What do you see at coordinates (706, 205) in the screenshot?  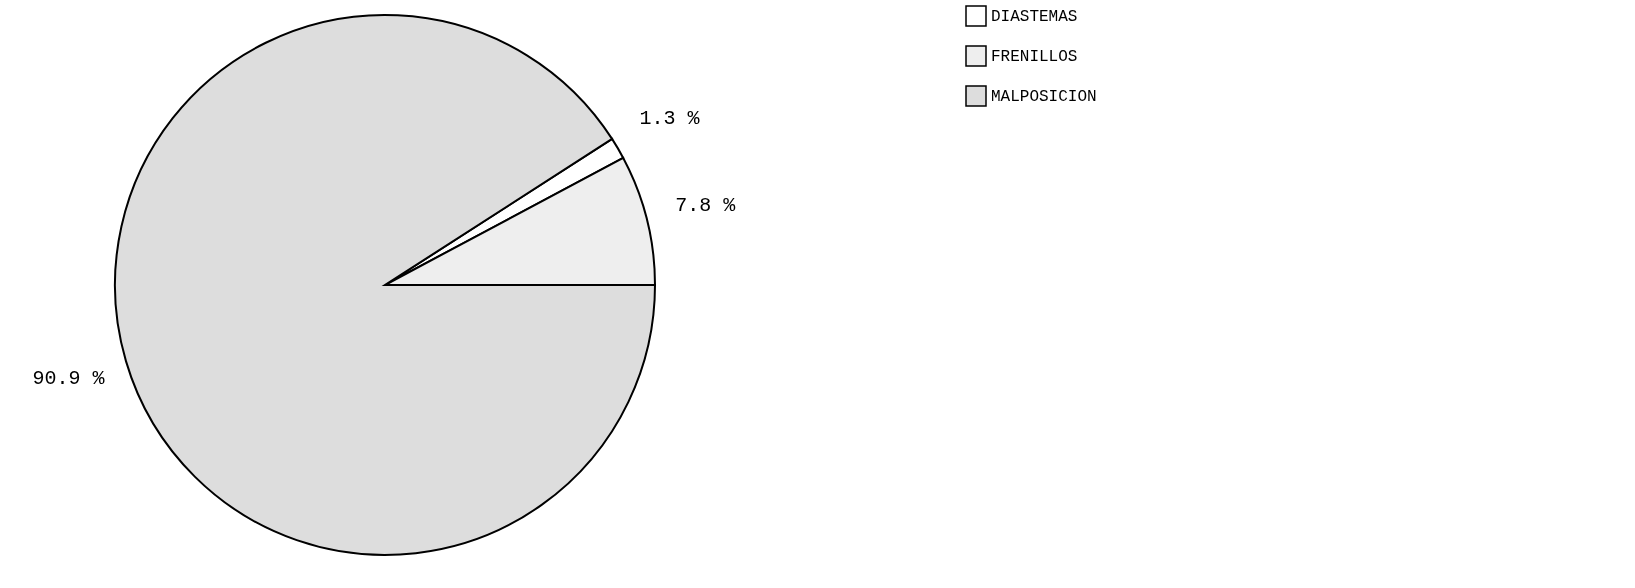 I see `data-label: 7.8 %` at bounding box center [706, 205].